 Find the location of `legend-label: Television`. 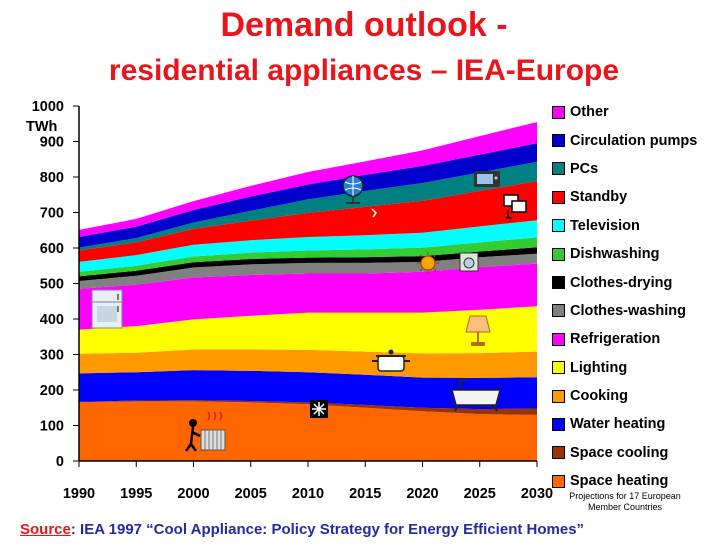

legend-label: Television is located at coordinates (605, 225).